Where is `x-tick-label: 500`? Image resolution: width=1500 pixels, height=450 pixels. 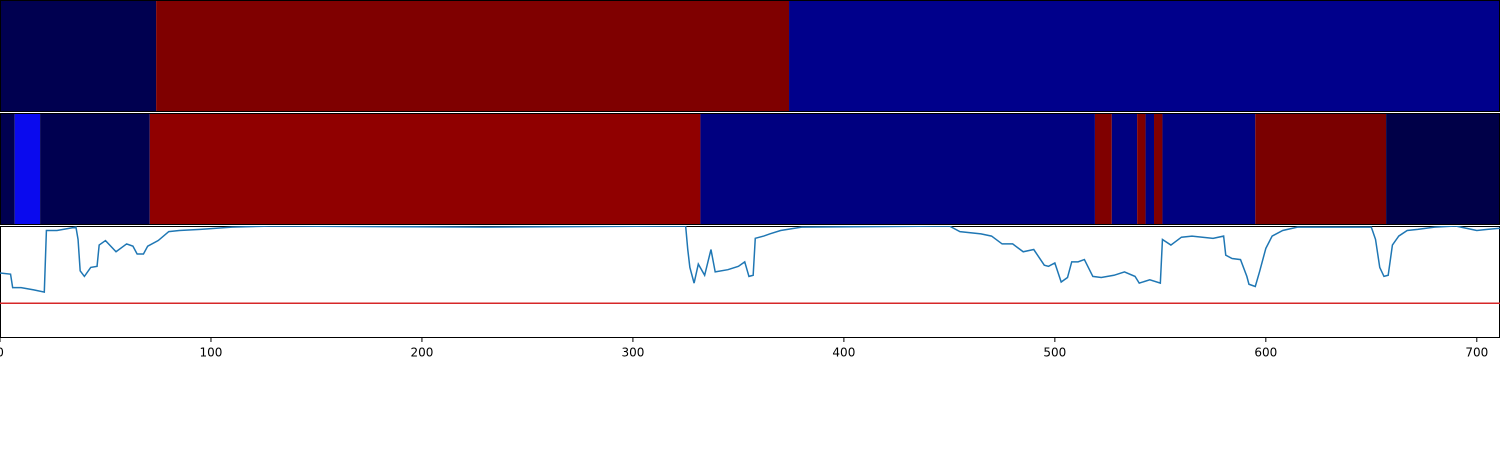
x-tick-label: 500 is located at coordinates (1054, 353).